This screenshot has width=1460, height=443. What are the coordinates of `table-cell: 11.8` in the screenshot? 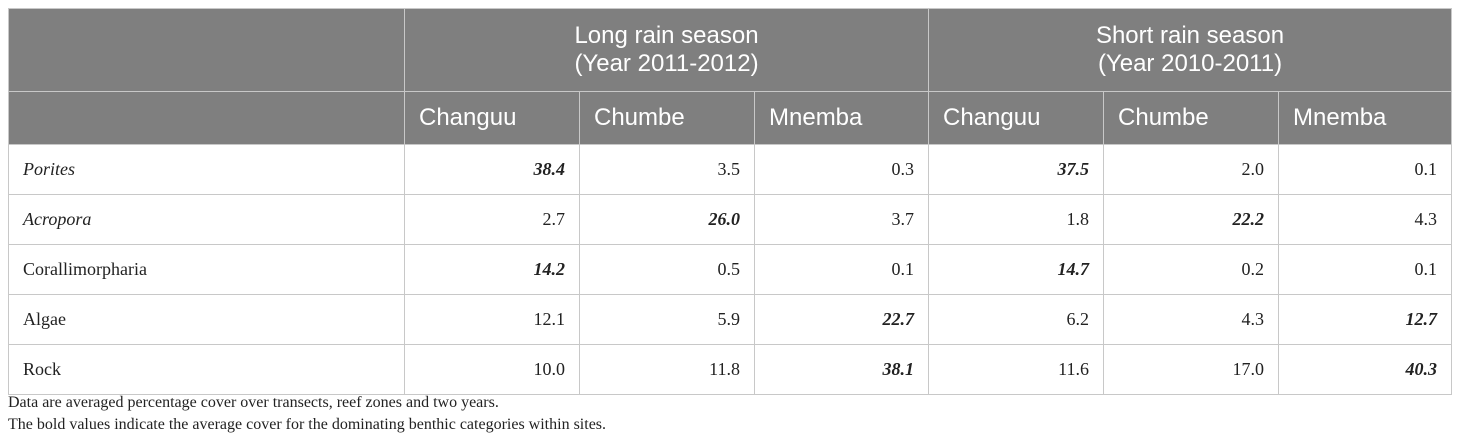 It's located at (667, 369).